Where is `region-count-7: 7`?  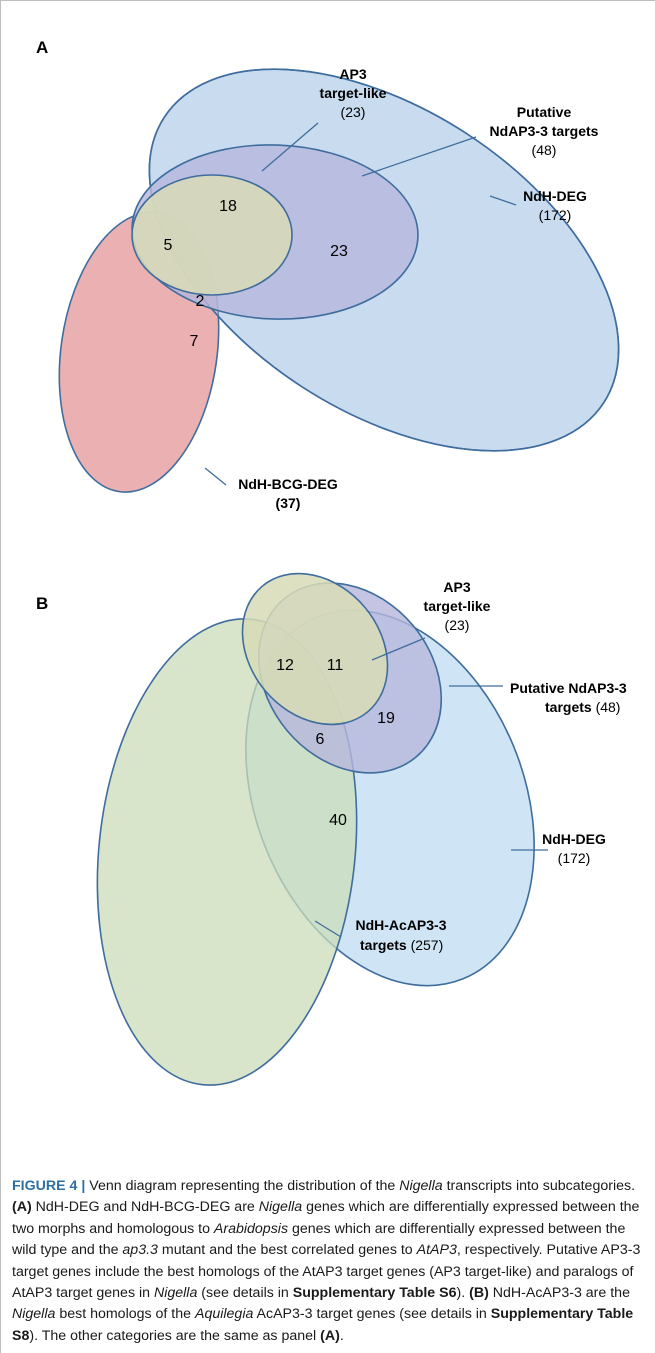
region-count-7: 7 is located at coordinates (194, 341).